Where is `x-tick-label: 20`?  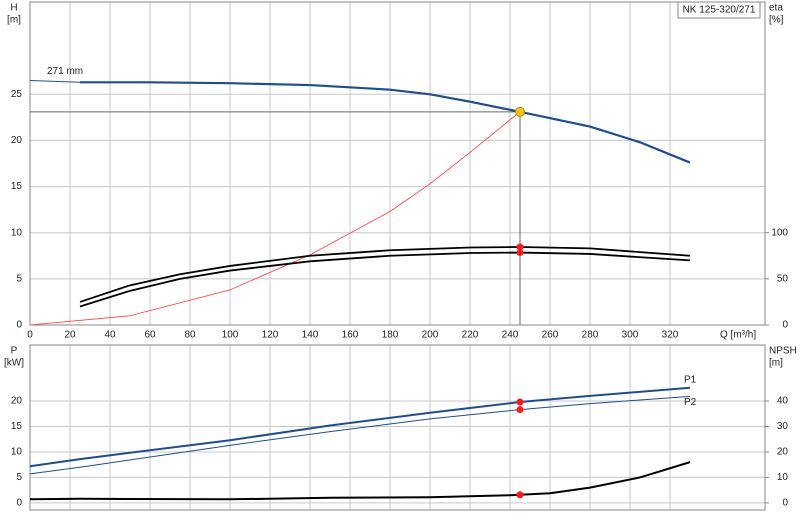 x-tick-label: 20 is located at coordinates (70, 335).